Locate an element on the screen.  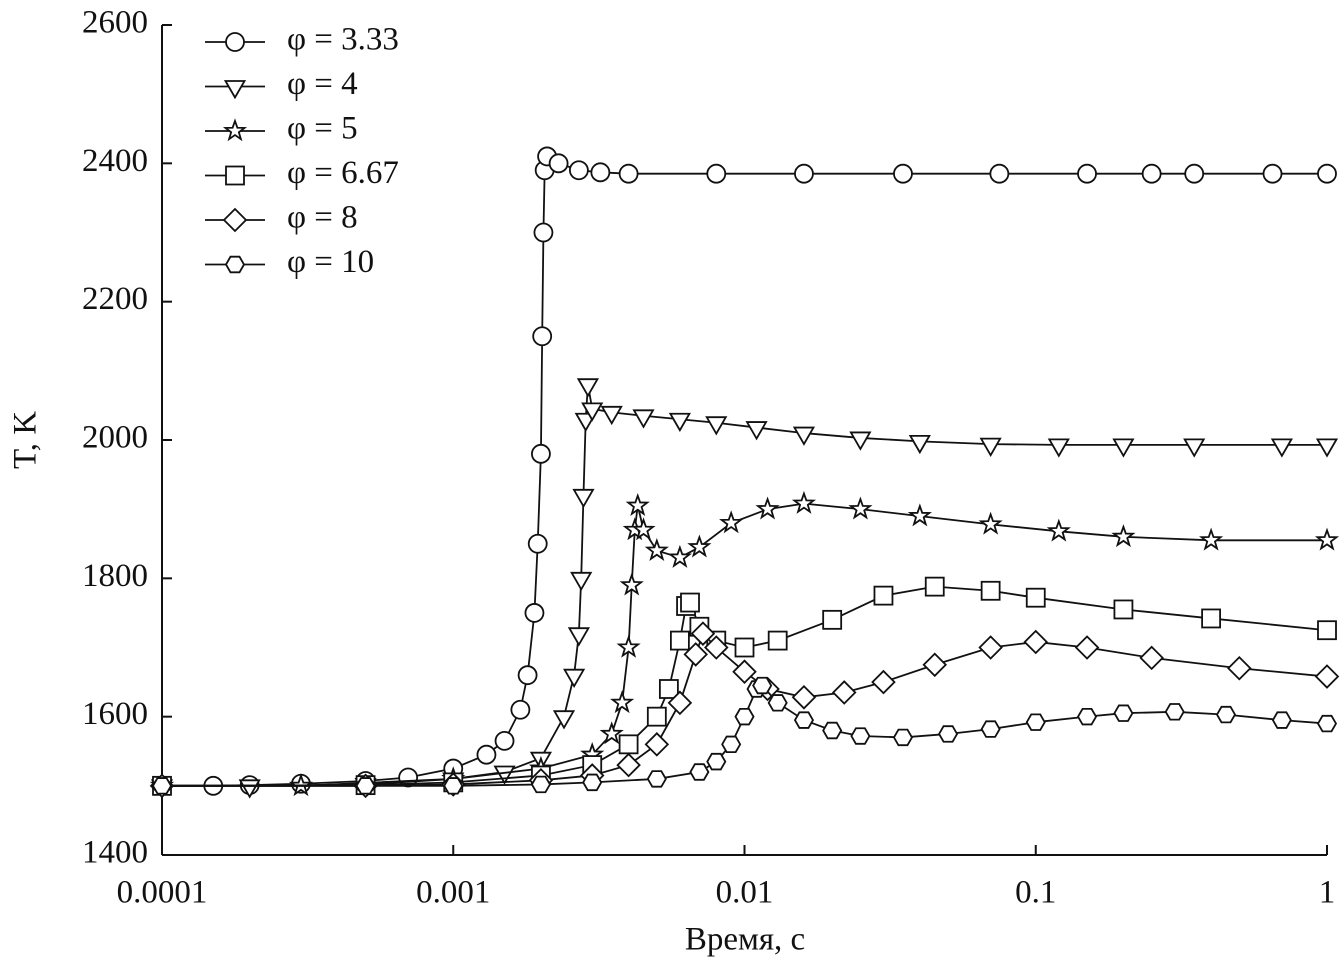
x-tick-label: 0.01 is located at coordinates (745, 893).